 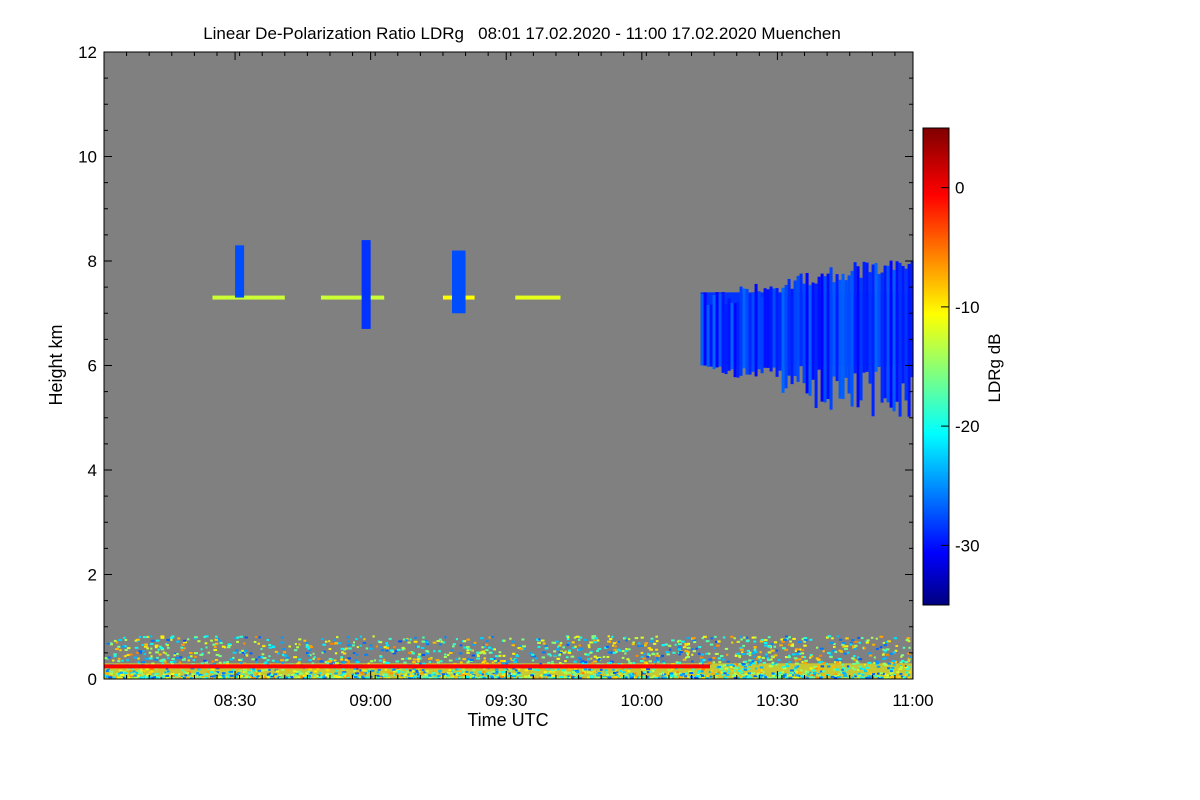 What do you see at coordinates (87, 157) in the screenshot?
I see `y-tick-label: 10` at bounding box center [87, 157].